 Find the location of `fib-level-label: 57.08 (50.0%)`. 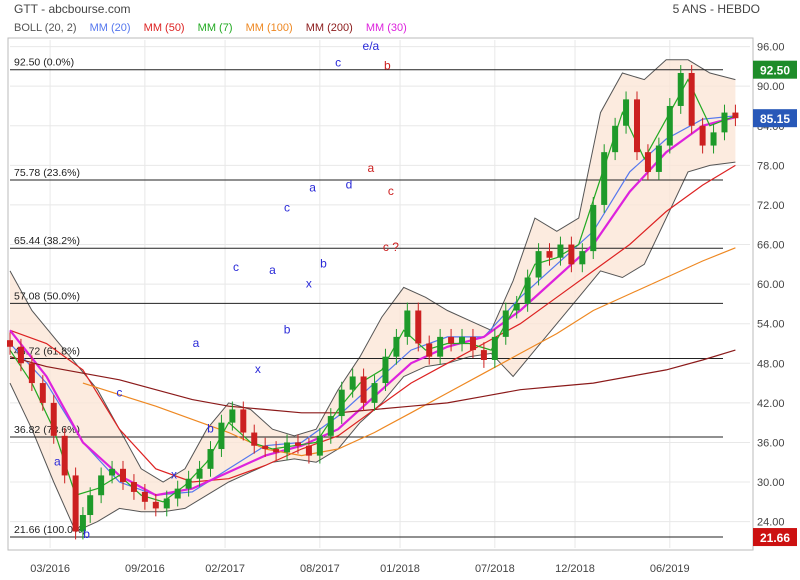

fib-level-label: 57.08 (50.0%) is located at coordinates (47, 296).